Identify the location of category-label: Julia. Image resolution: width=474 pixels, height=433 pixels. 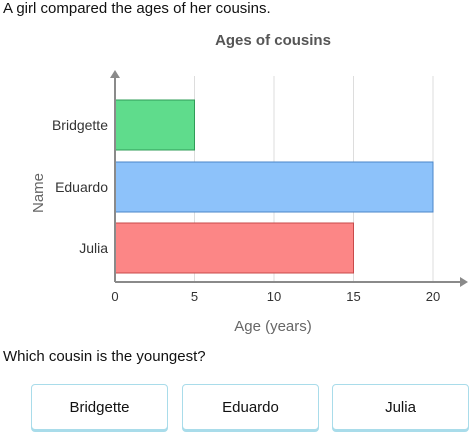
(93, 248).